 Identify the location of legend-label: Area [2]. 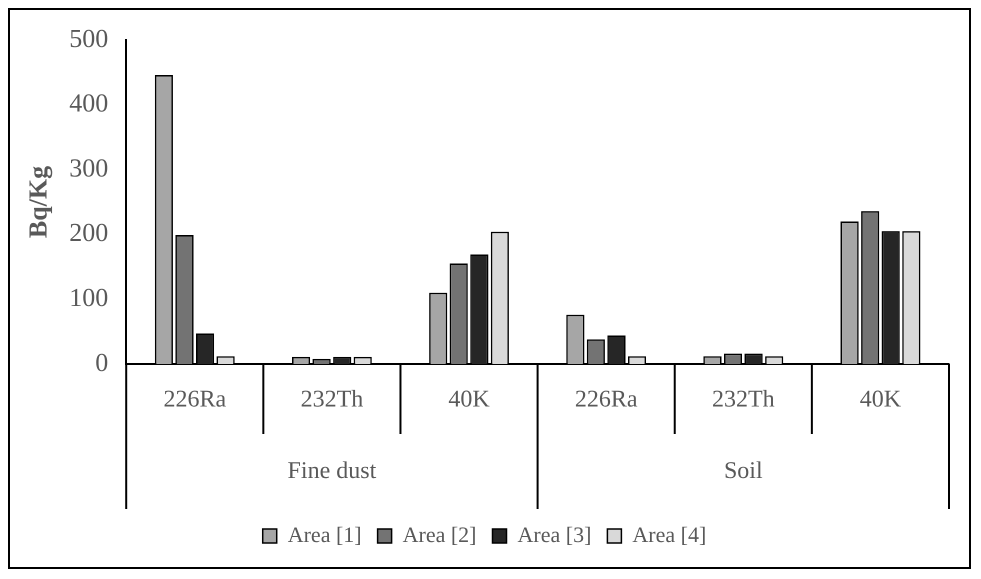
(439, 534).